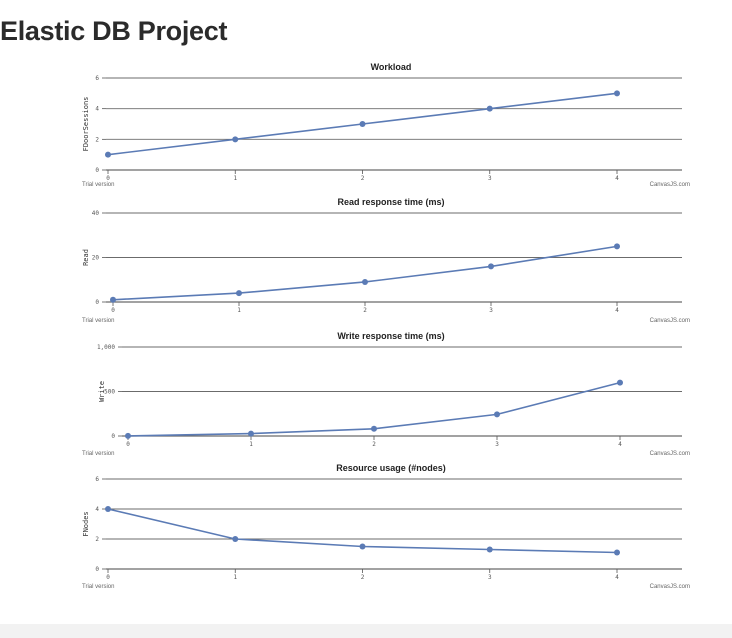  I want to click on y-axis-label: Read, so click(86, 257).